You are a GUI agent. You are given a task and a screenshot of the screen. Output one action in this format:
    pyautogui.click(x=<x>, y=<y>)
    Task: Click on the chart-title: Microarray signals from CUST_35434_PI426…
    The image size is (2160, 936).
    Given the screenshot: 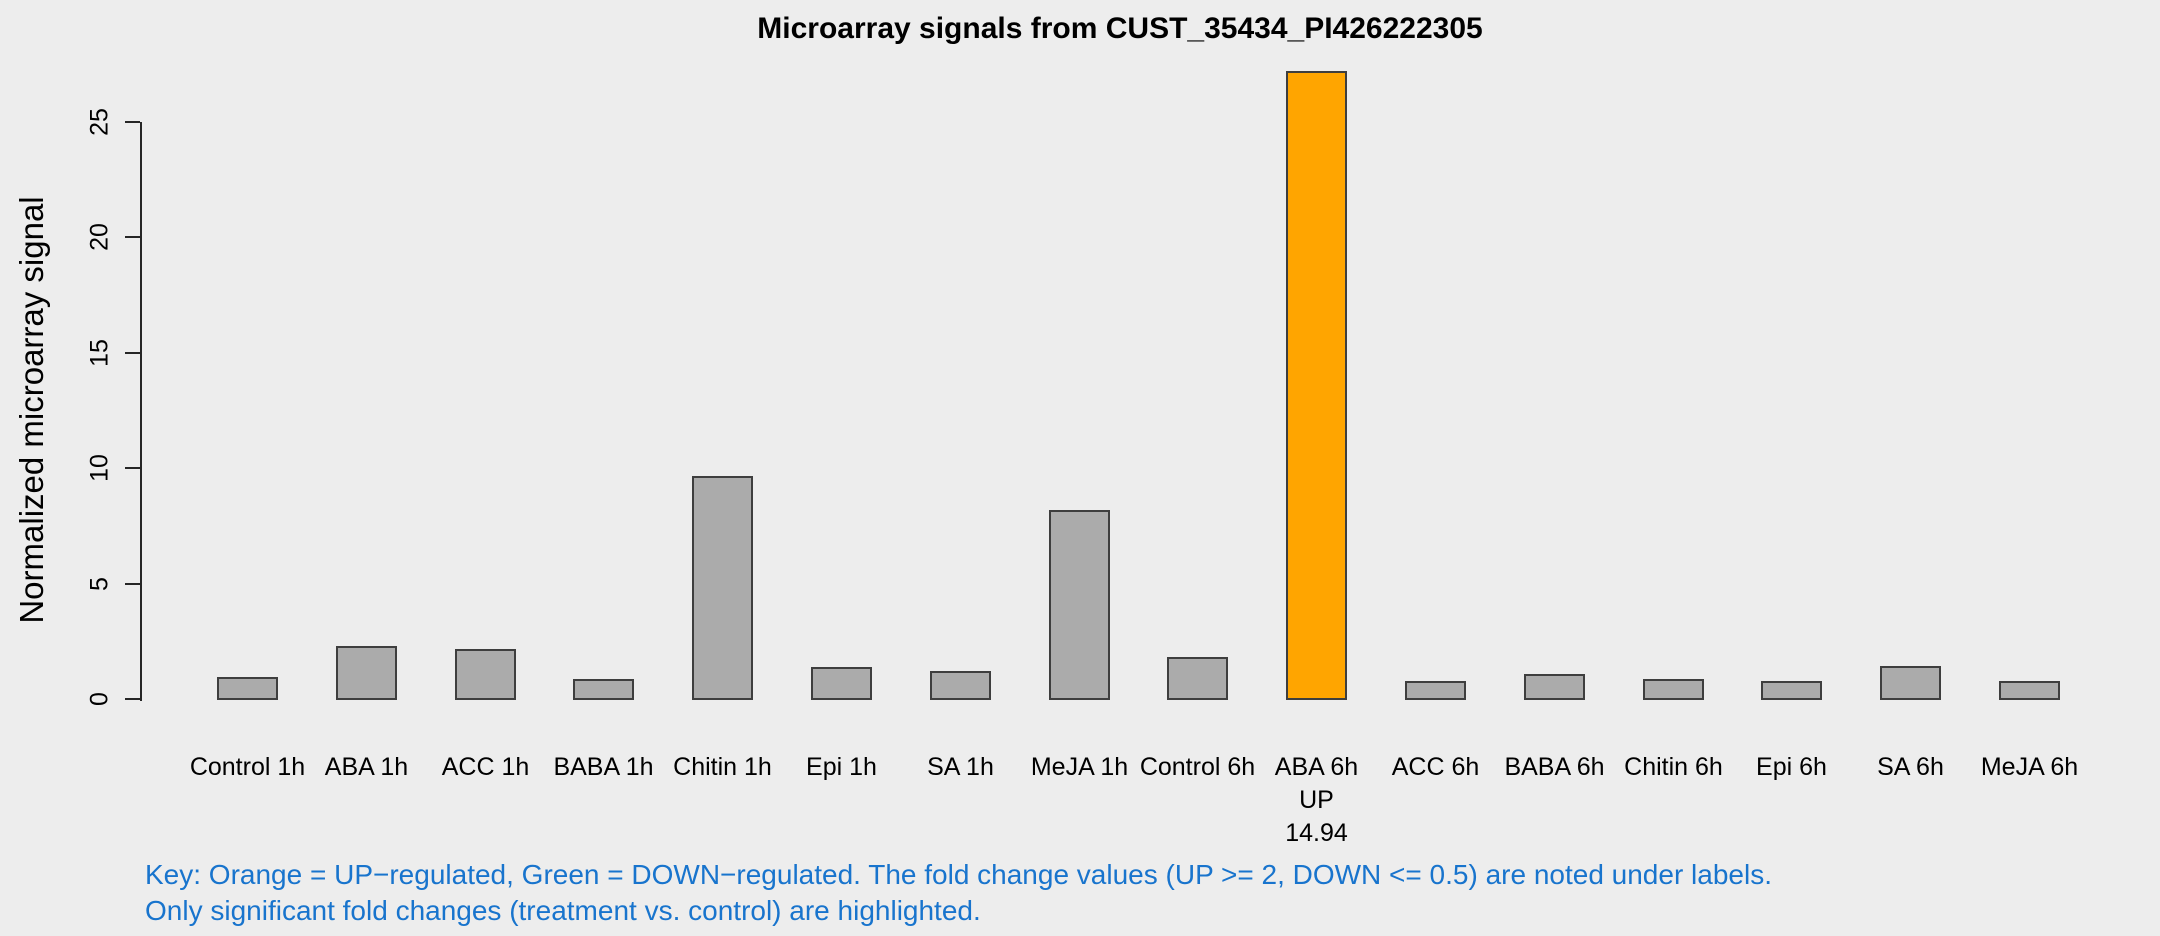 What is the action you would take?
    pyautogui.click(x=1120, y=28)
    